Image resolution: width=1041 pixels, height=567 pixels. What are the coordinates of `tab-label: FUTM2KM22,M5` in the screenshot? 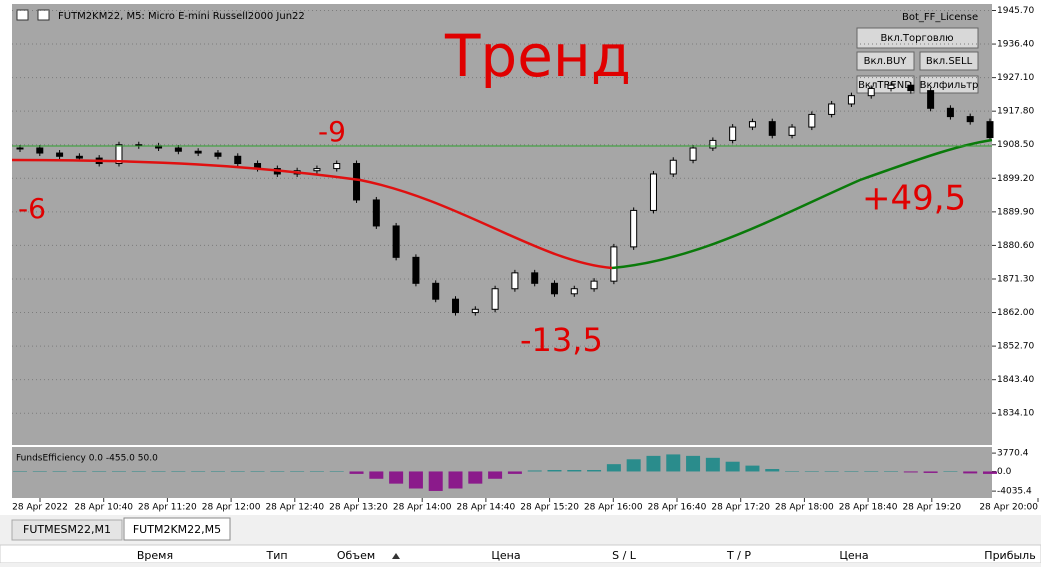 It's located at (177, 529).